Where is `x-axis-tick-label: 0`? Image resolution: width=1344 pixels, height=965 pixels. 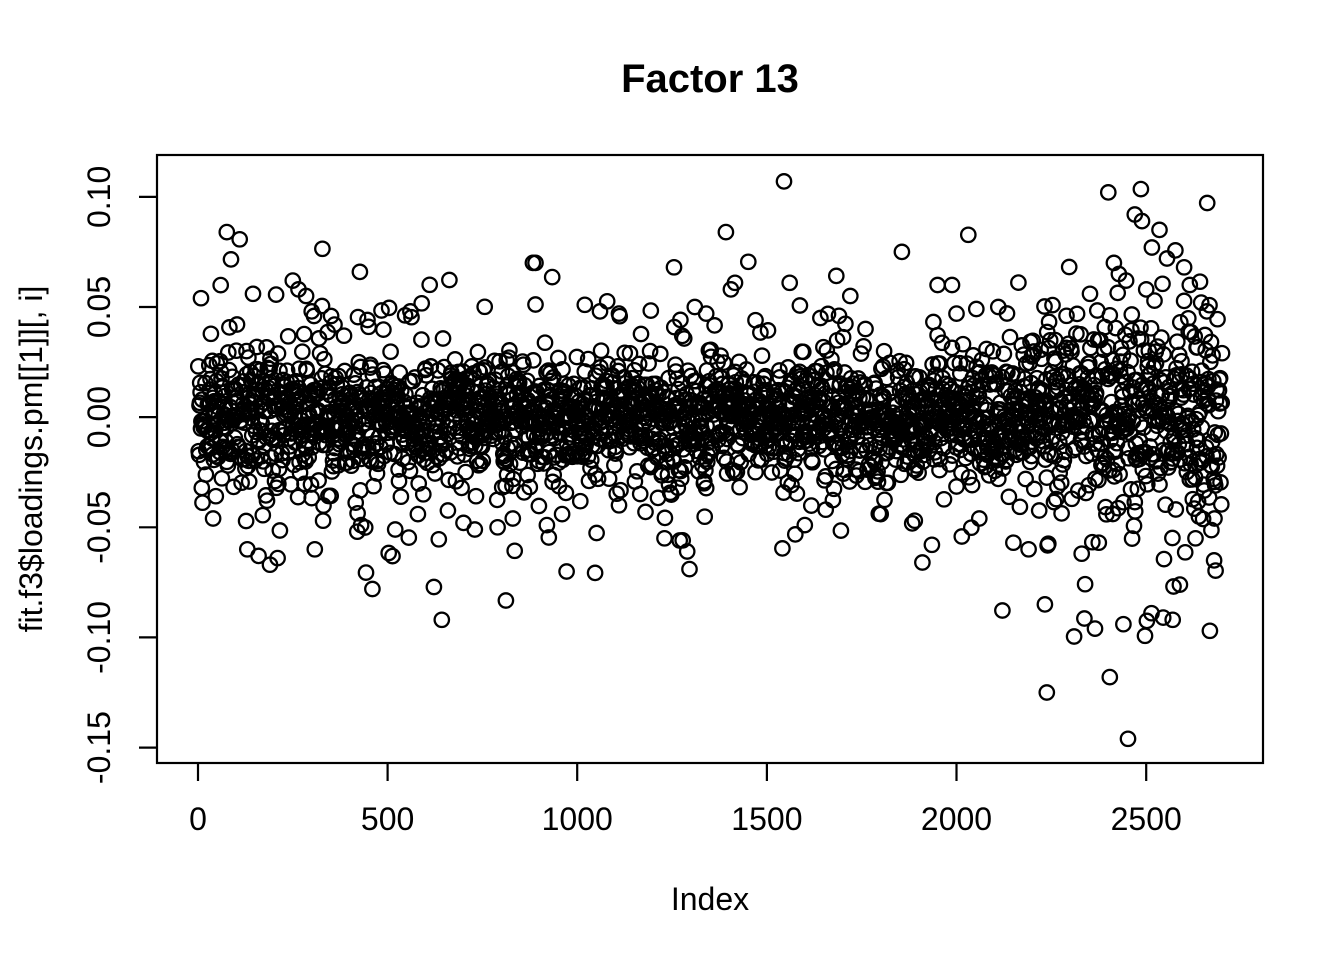 x-axis-tick-label: 0 is located at coordinates (198, 819).